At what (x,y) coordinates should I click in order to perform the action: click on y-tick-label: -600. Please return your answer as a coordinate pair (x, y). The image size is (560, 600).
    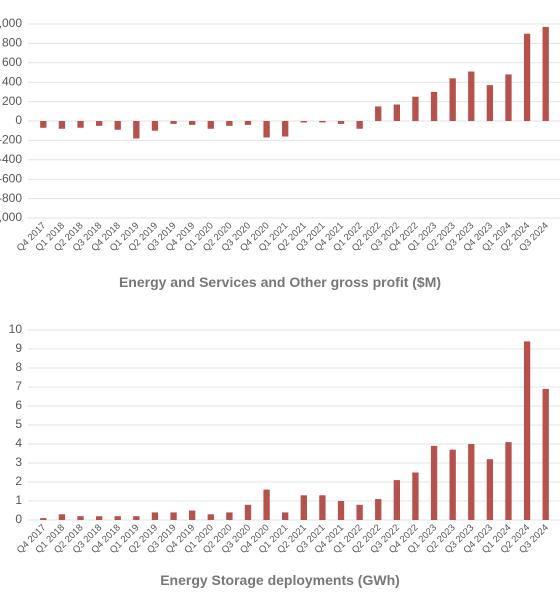
    Looking at the image, I should click on (11, 178).